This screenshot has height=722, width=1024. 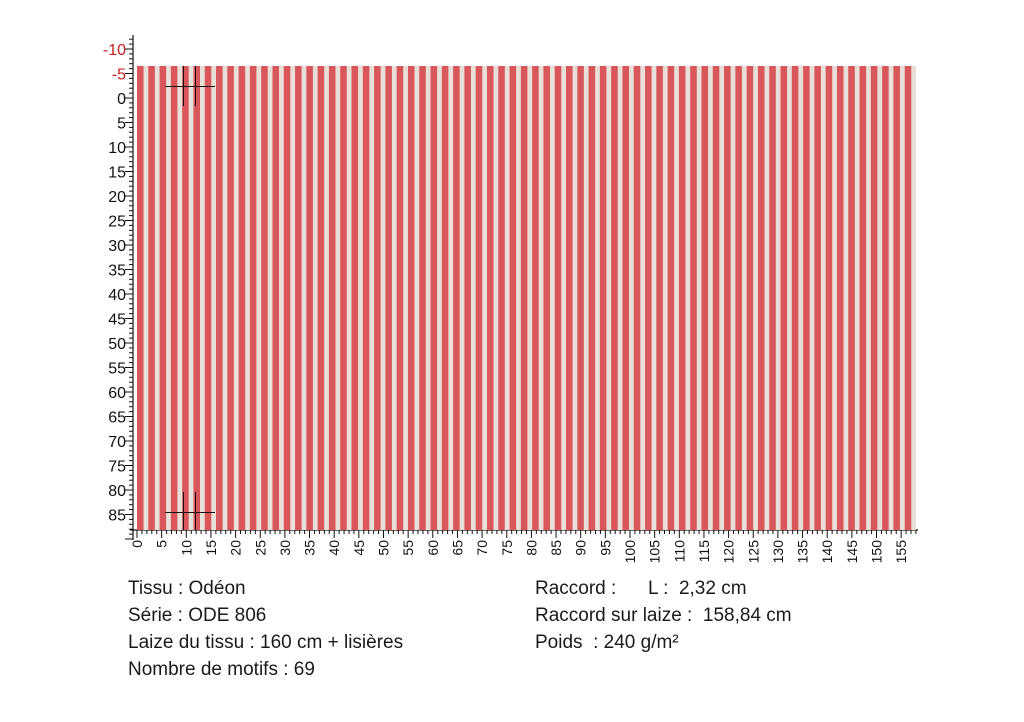 What do you see at coordinates (117, 320) in the screenshot?
I see `ruler-label-v: 45` at bounding box center [117, 320].